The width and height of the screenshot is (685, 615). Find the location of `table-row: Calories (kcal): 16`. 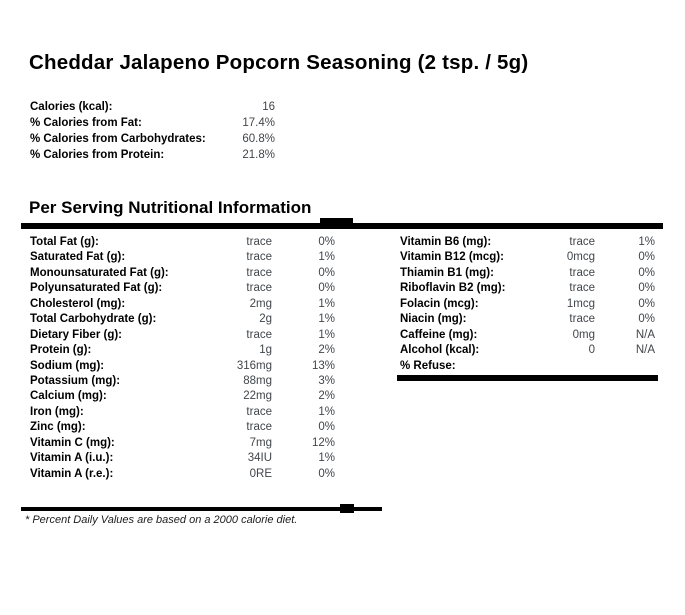

table-row: Calories (kcal): 16 is located at coordinates (160, 109).